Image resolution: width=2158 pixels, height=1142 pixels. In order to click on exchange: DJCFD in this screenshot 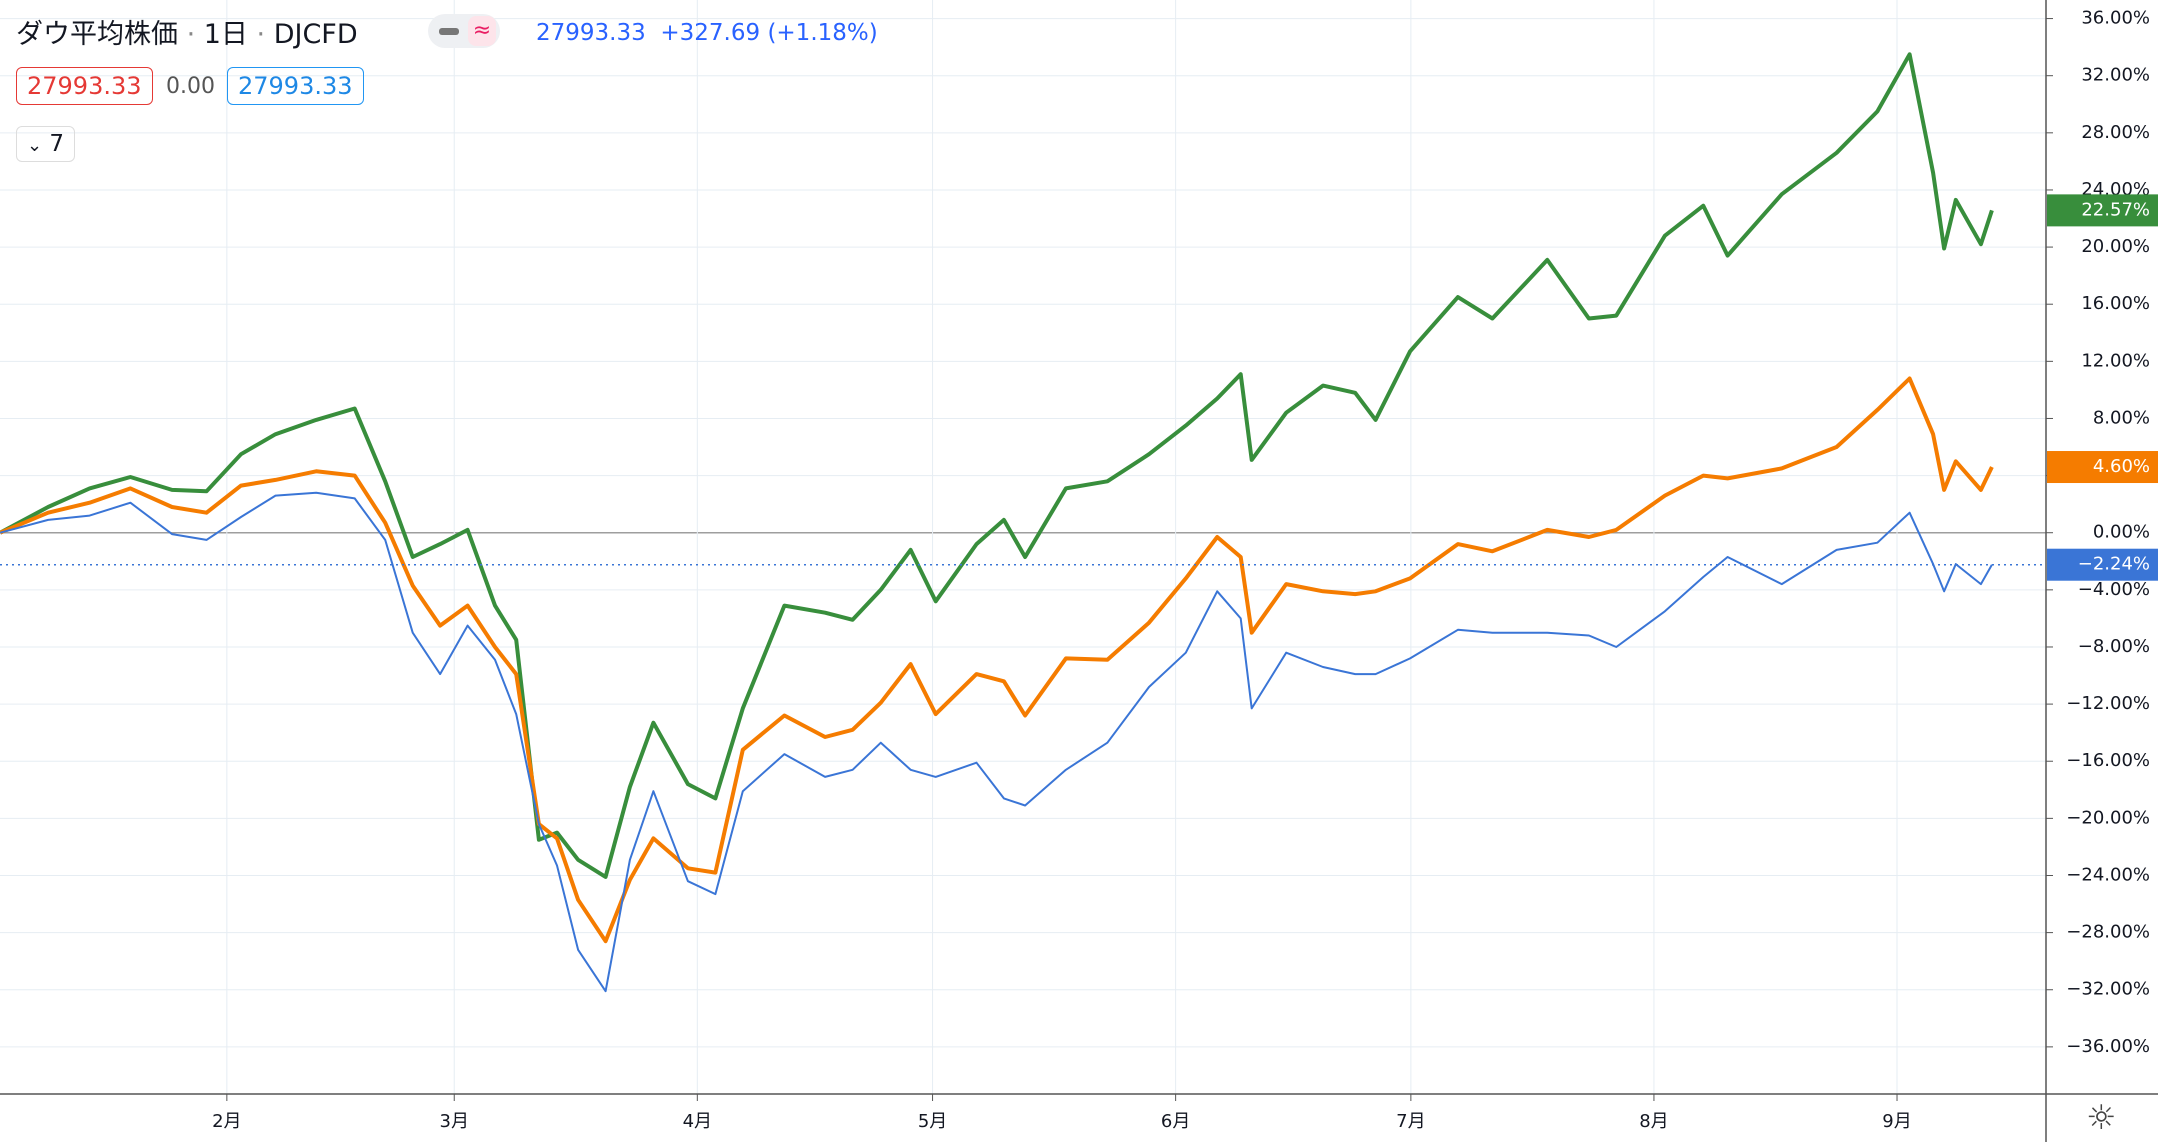, I will do `click(315, 34)`.